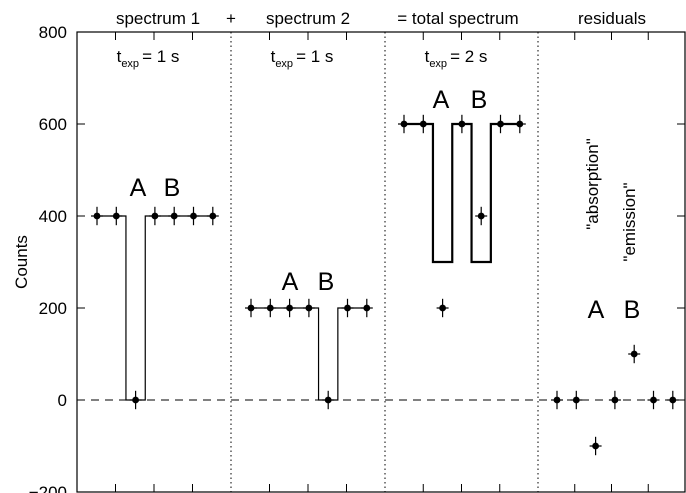 Image resolution: width=686 pixels, height=493 pixels. Describe the element at coordinates (53, 308) in the screenshot. I see `y-tick-label: 200` at that location.